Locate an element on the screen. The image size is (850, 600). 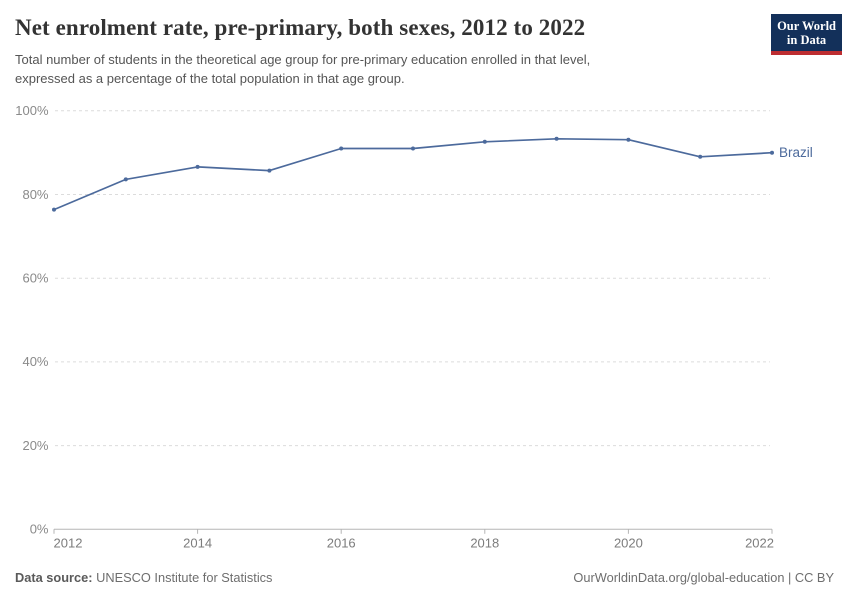
y-tick-label: 60% is located at coordinates (35, 278).